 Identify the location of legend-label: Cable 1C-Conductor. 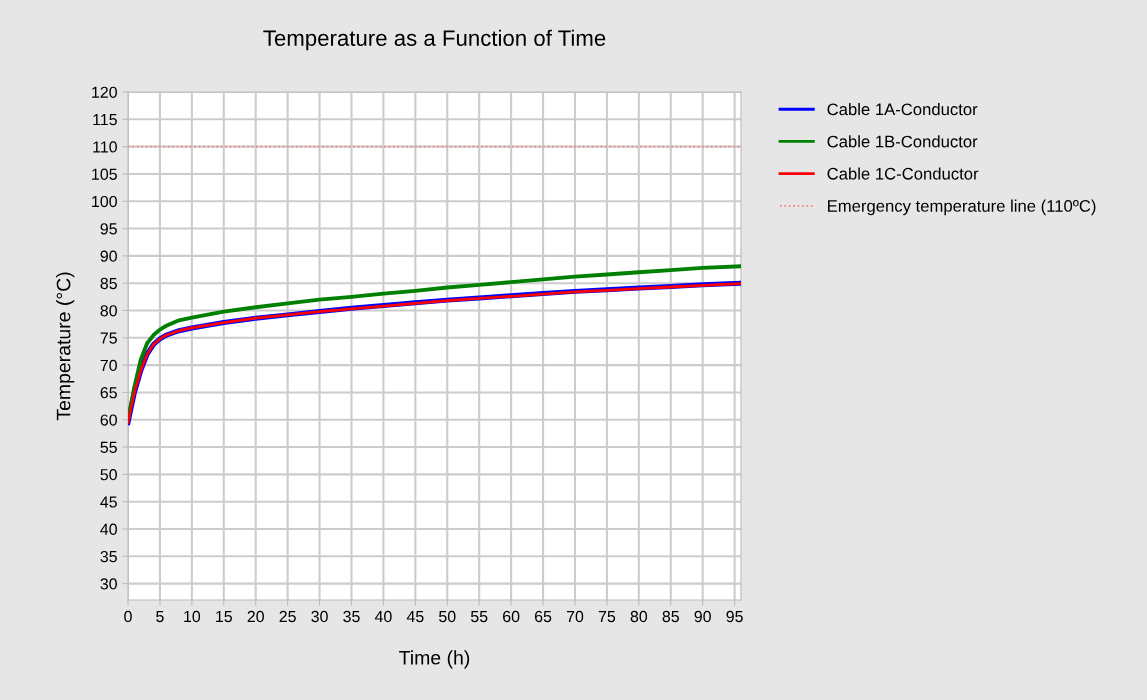
(903, 173).